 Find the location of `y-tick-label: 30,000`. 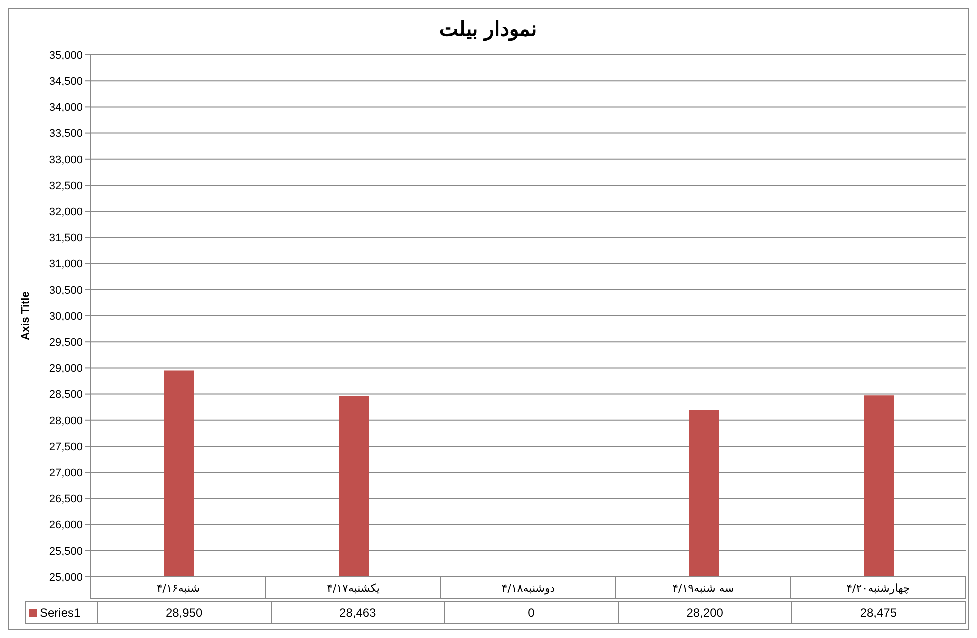

y-tick-label: 30,000 is located at coordinates (66, 316).